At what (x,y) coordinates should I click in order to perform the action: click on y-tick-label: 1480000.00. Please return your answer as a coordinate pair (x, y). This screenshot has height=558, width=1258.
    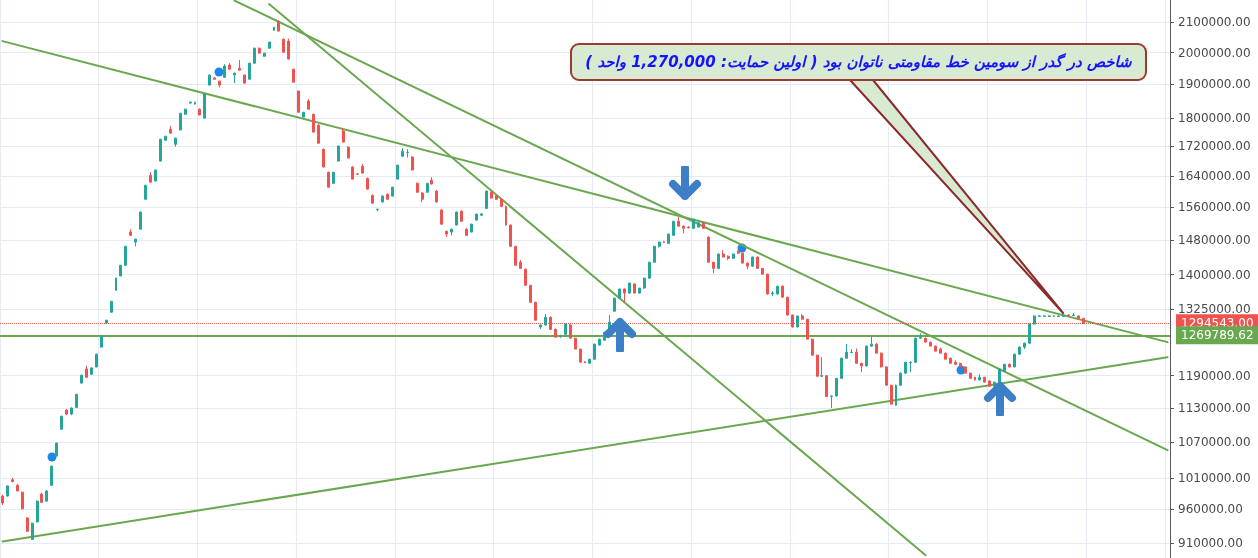
    Looking at the image, I should click on (1214, 239).